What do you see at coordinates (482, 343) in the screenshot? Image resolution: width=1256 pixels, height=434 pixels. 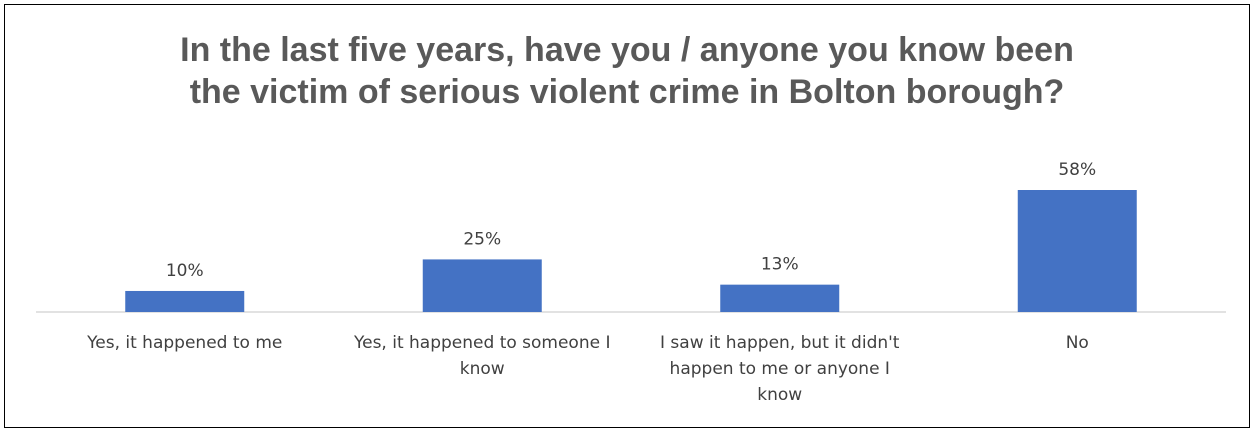 I see `category-label-line: Yes, it happened to someone I` at bounding box center [482, 343].